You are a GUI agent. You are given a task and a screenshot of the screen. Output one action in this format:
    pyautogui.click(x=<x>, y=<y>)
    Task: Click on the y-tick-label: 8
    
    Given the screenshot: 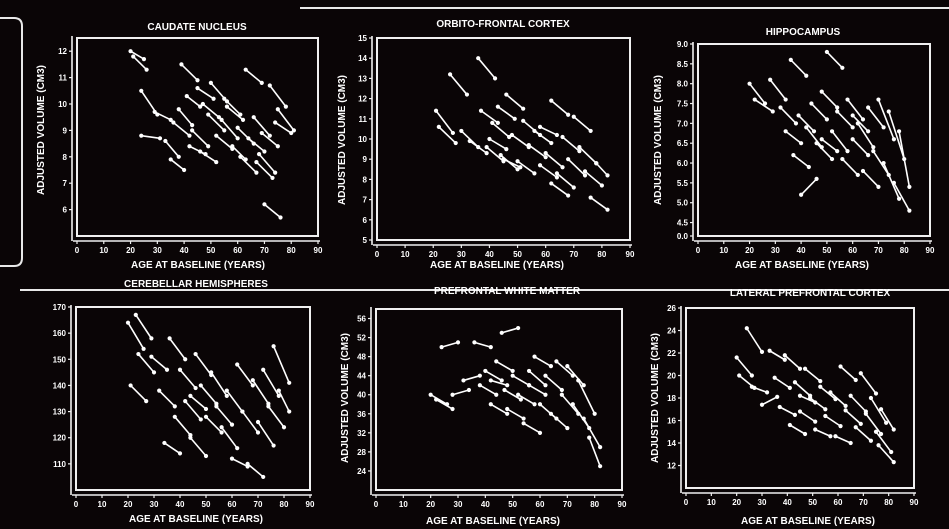 What is the action you would take?
    pyautogui.click(x=365, y=179)
    